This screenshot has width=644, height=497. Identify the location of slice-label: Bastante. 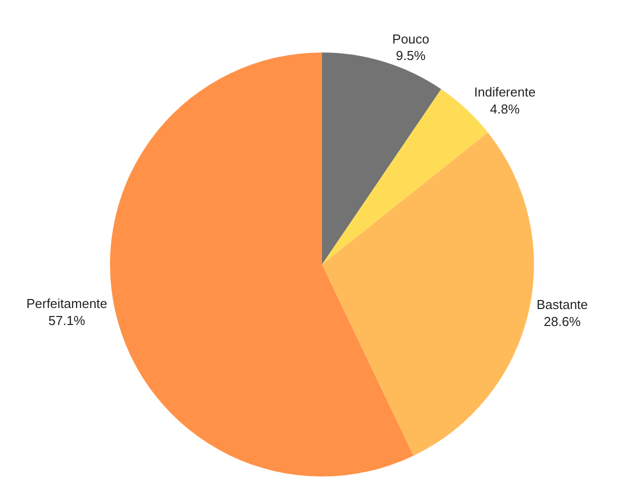
(562, 304).